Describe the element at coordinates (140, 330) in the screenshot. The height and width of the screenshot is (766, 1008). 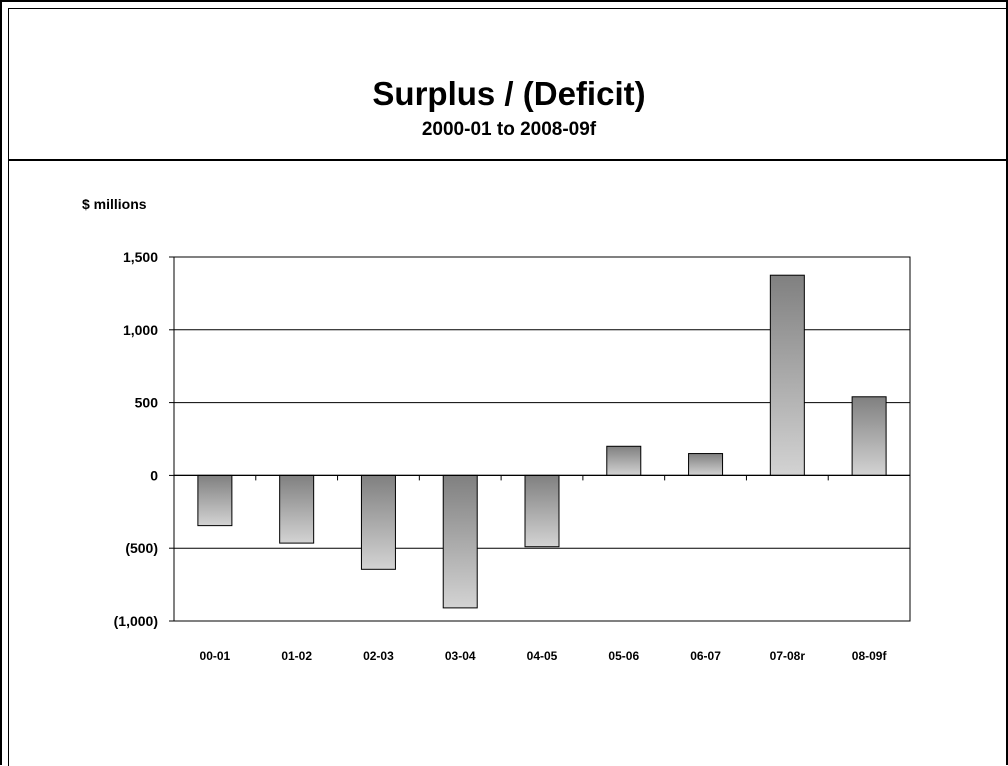
I see `y-tick-label: 1,000` at that location.